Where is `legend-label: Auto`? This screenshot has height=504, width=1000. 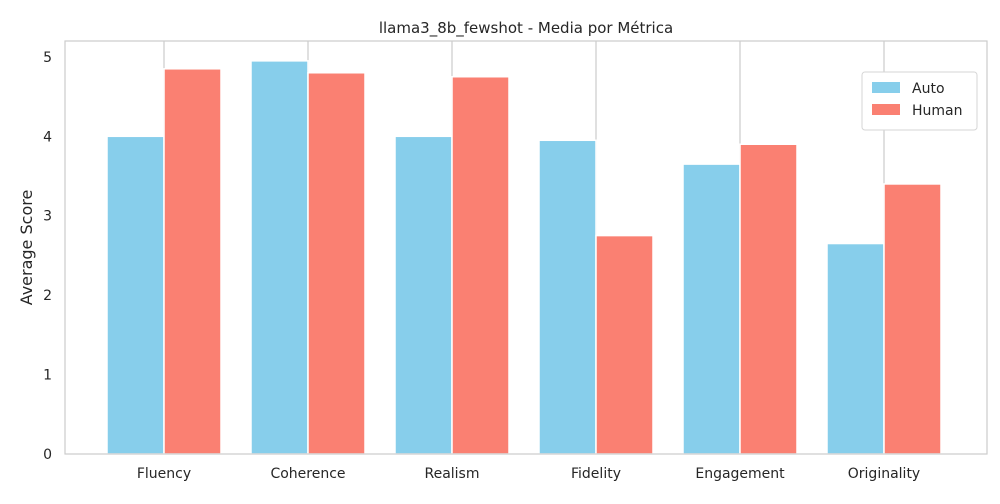
legend-label: Auto is located at coordinates (928, 89).